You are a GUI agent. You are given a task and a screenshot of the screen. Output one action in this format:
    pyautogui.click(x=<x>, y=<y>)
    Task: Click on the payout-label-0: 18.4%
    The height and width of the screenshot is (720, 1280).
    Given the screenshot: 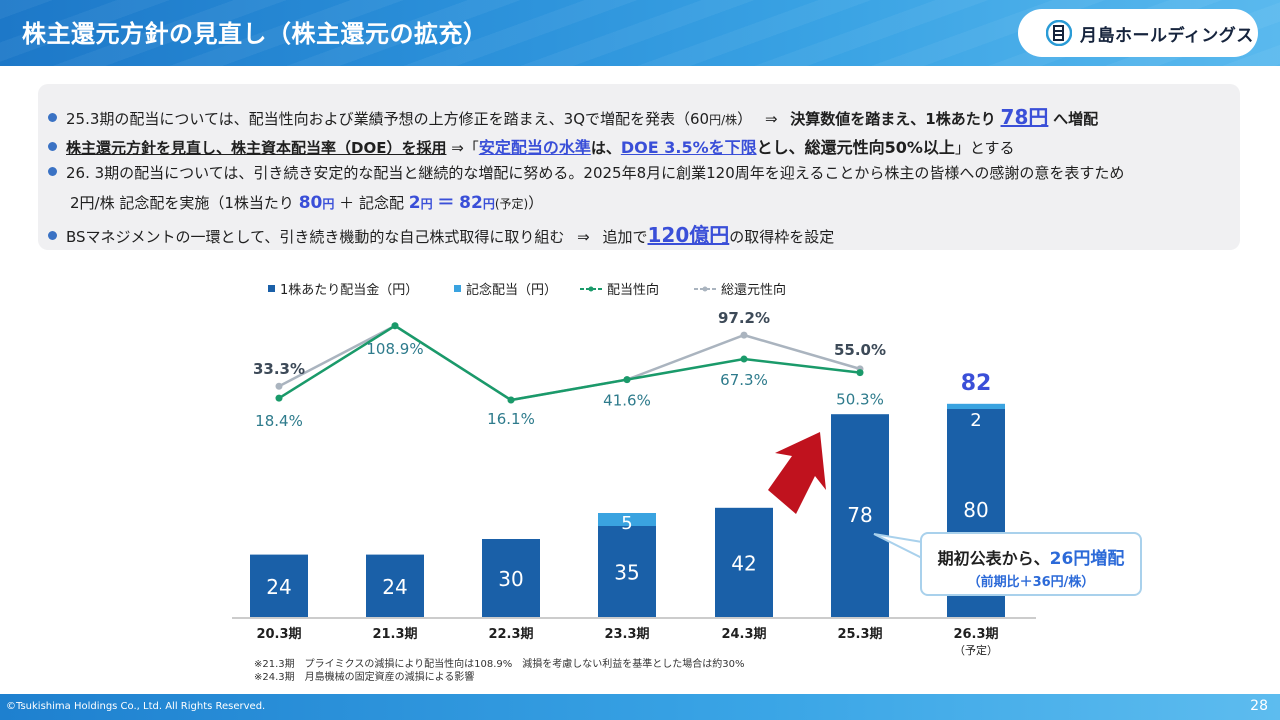 What is the action you would take?
    pyautogui.click(x=279, y=421)
    